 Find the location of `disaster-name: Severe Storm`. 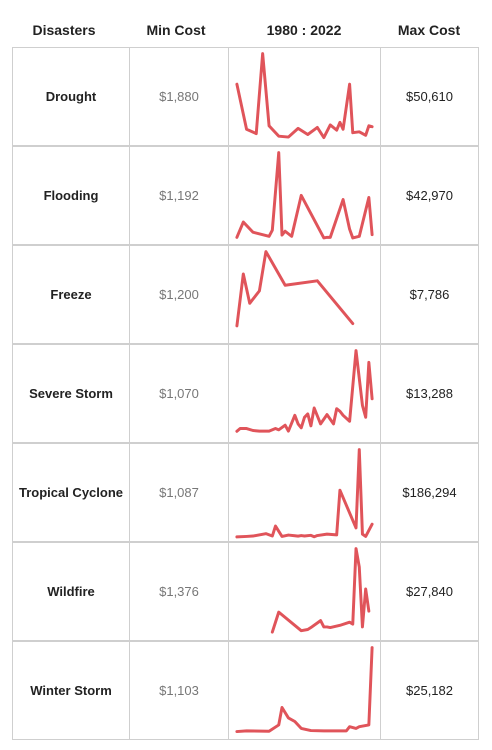

disaster-name: Severe Storm is located at coordinates (71, 393).